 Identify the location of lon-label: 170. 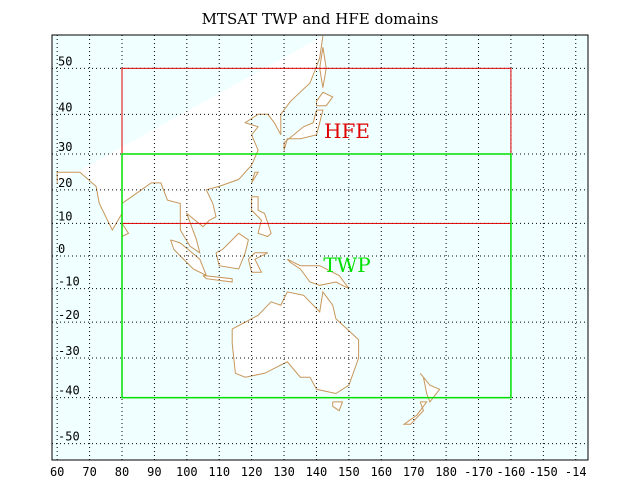
(414, 472).